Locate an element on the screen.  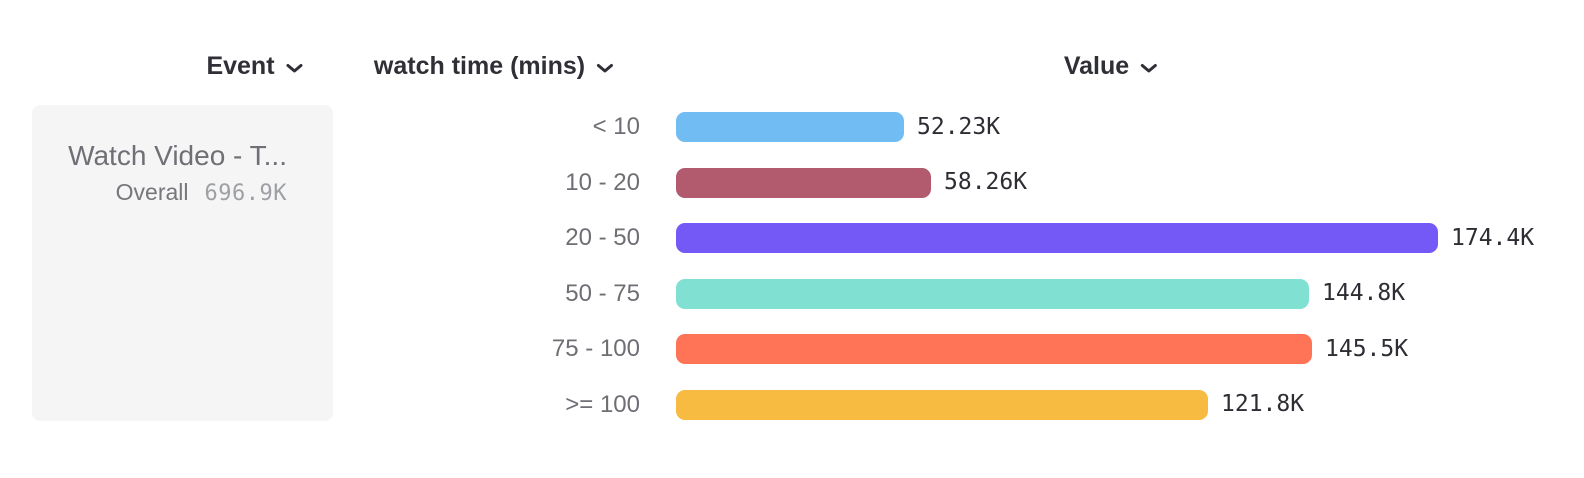
event-legend-card: Watch Video - T... Overall 696.9K is located at coordinates (182, 263).